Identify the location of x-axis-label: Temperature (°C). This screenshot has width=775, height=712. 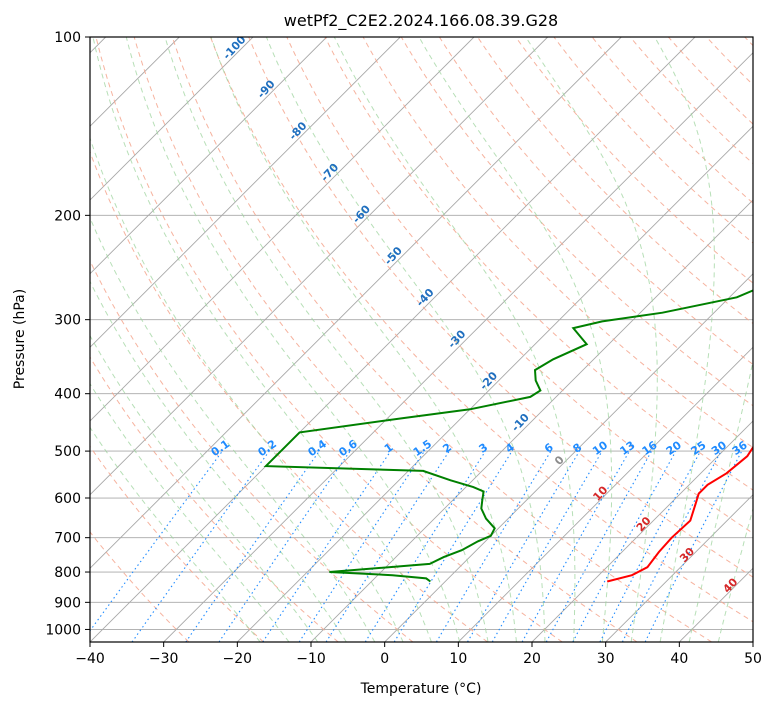
(421, 689).